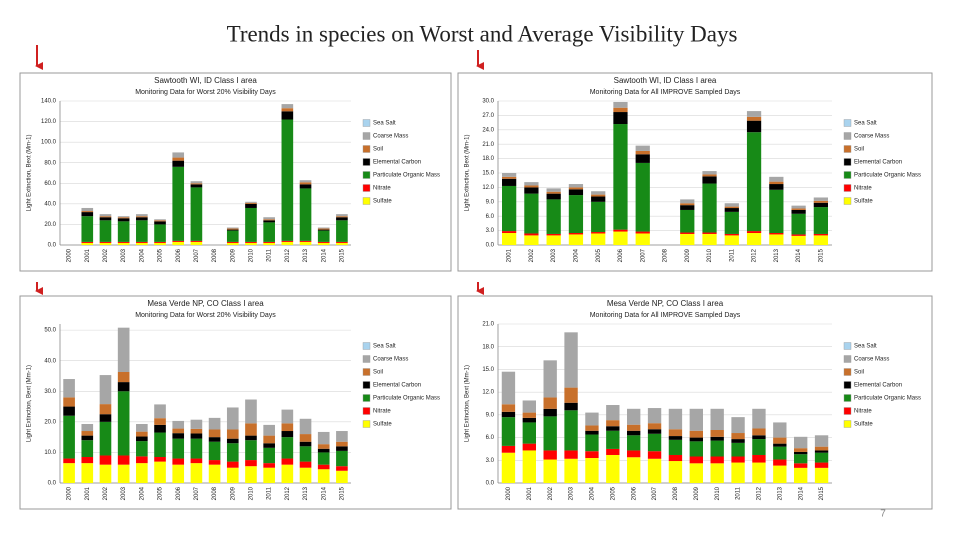 The image size is (960, 540). Describe the element at coordinates (70, 255) in the screenshot. I see `x-tick-label: 2000` at that location.